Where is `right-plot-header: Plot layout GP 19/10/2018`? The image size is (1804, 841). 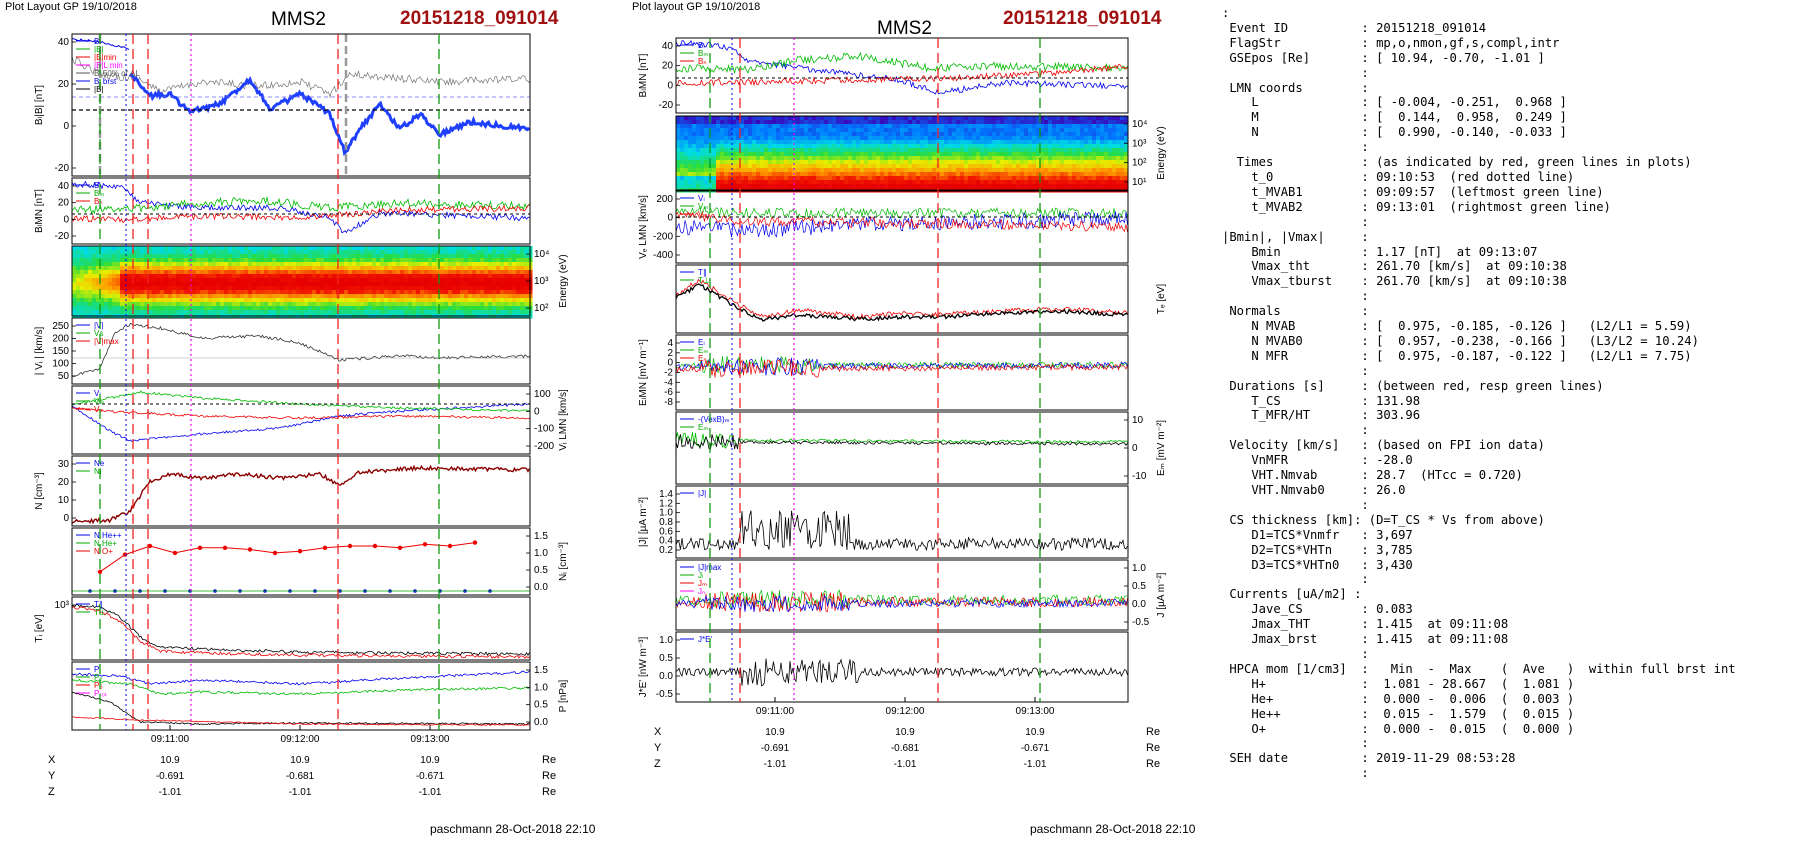 right-plot-header: Plot layout GP 19/10/2018 is located at coordinates (696, 7).